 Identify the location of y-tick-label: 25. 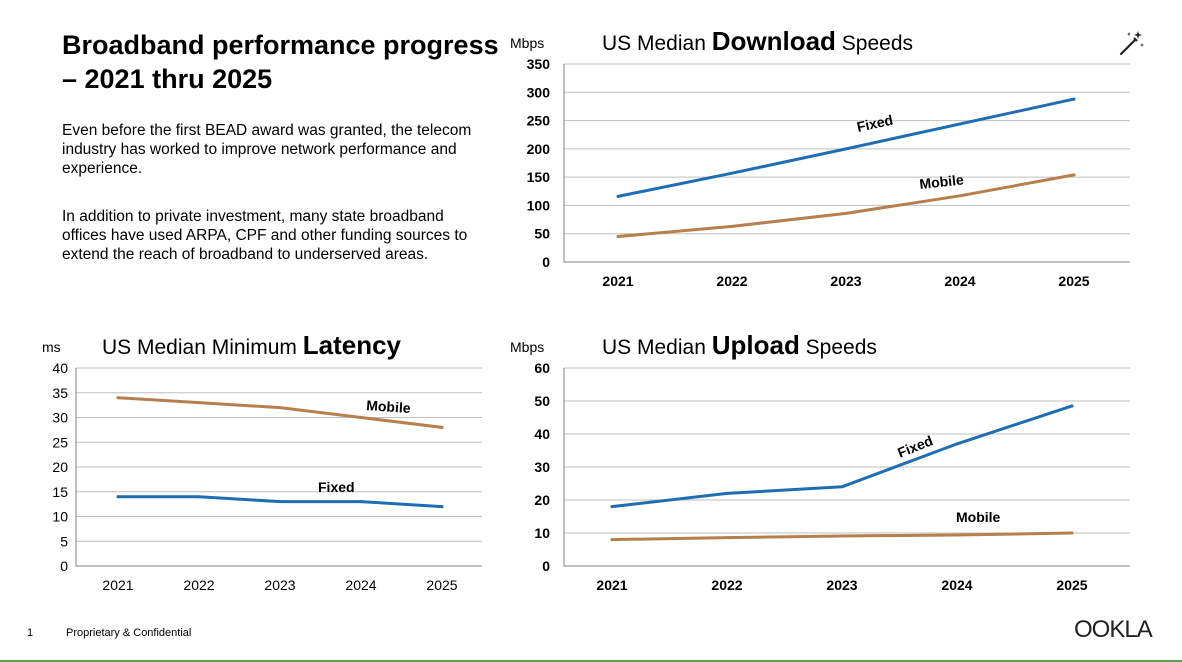
(60, 442).